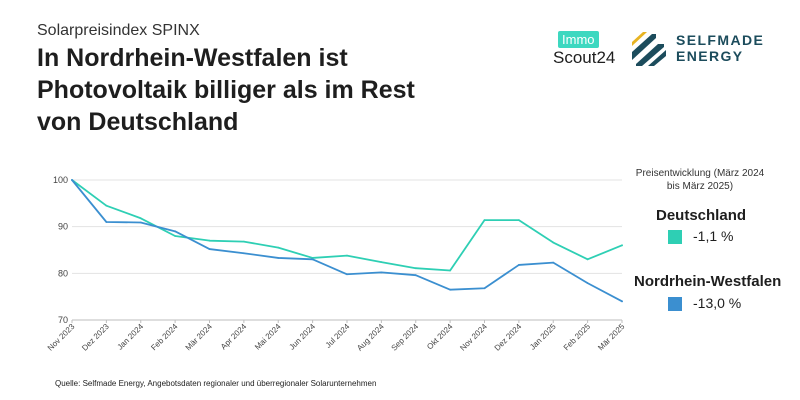 The height and width of the screenshot is (400, 800). Describe the element at coordinates (60, 180) in the screenshot. I see `y-tick-label: 100` at that location.